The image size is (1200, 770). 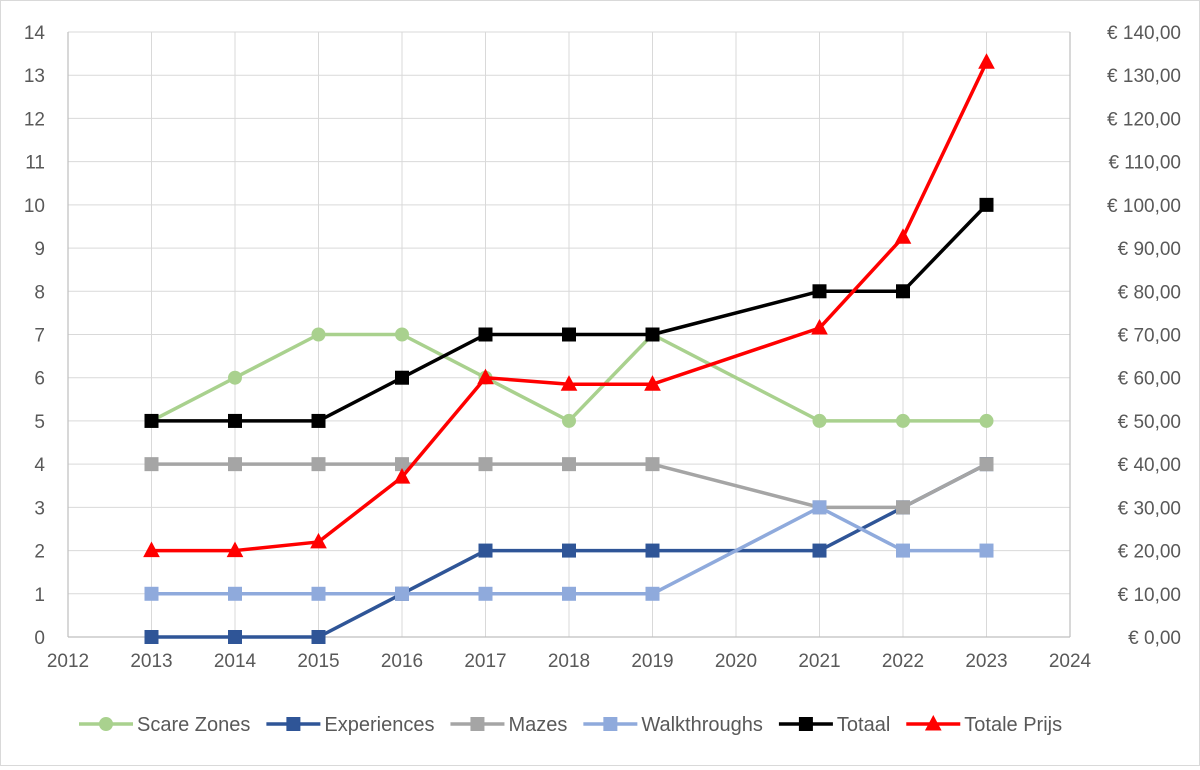 What do you see at coordinates (39, 249) in the screenshot?
I see `y-left-tick-label: 9` at bounding box center [39, 249].